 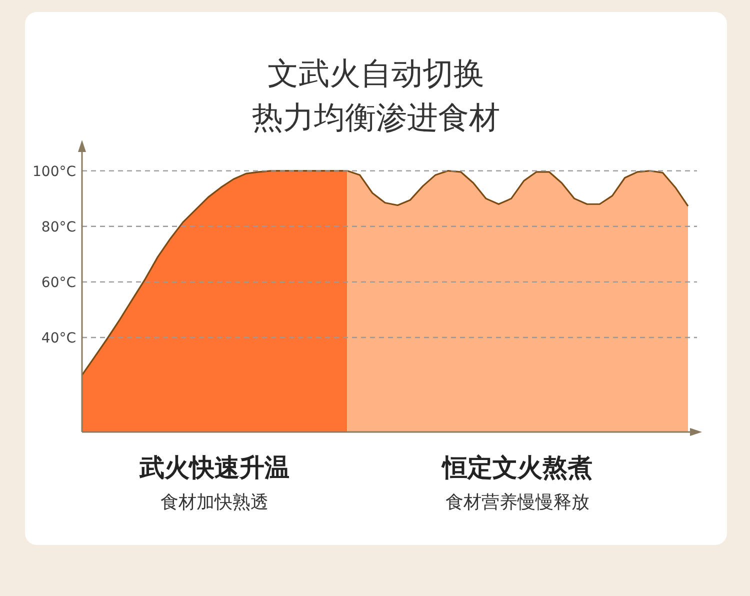 I want to click on chart-subtitle: 热力均衡渗进食材, so click(x=376, y=118).